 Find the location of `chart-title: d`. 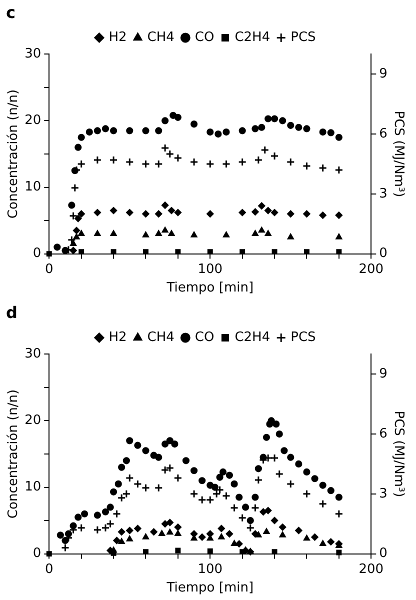

chart-title: d is located at coordinates (12, 312).